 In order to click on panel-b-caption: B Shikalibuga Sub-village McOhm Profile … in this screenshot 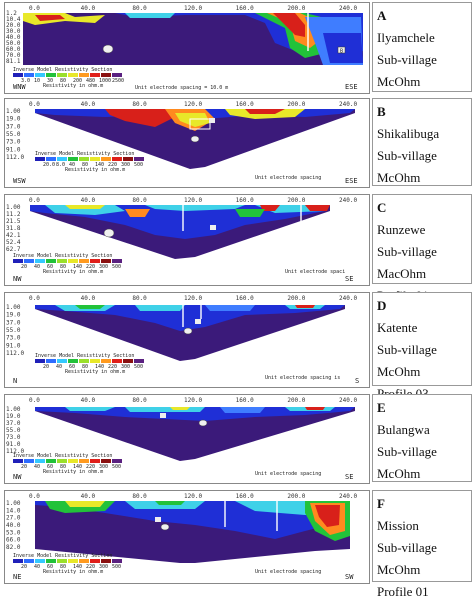, I will do `click(422, 152)`.